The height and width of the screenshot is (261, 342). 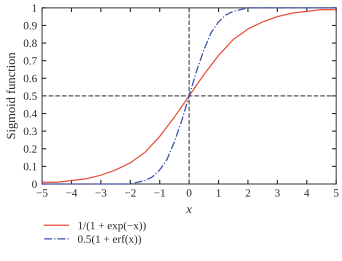 I want to click on y-tick-label: 0.4, so click(x=31, y=114).